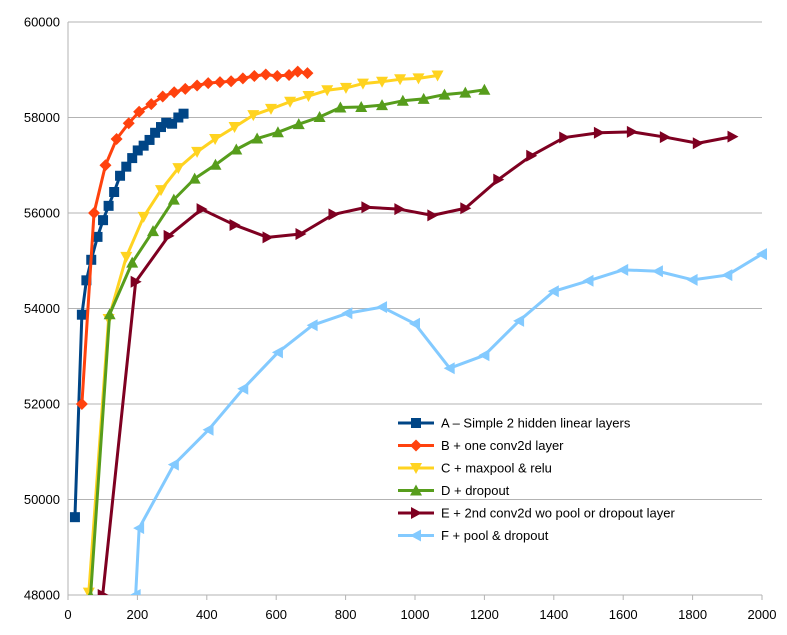 Image resolution: width=787 pixels, height=635 pixels. Describe the element at coordinates (415, 614) in the screenshot. I see `x-tick-label: 1000` at that location.